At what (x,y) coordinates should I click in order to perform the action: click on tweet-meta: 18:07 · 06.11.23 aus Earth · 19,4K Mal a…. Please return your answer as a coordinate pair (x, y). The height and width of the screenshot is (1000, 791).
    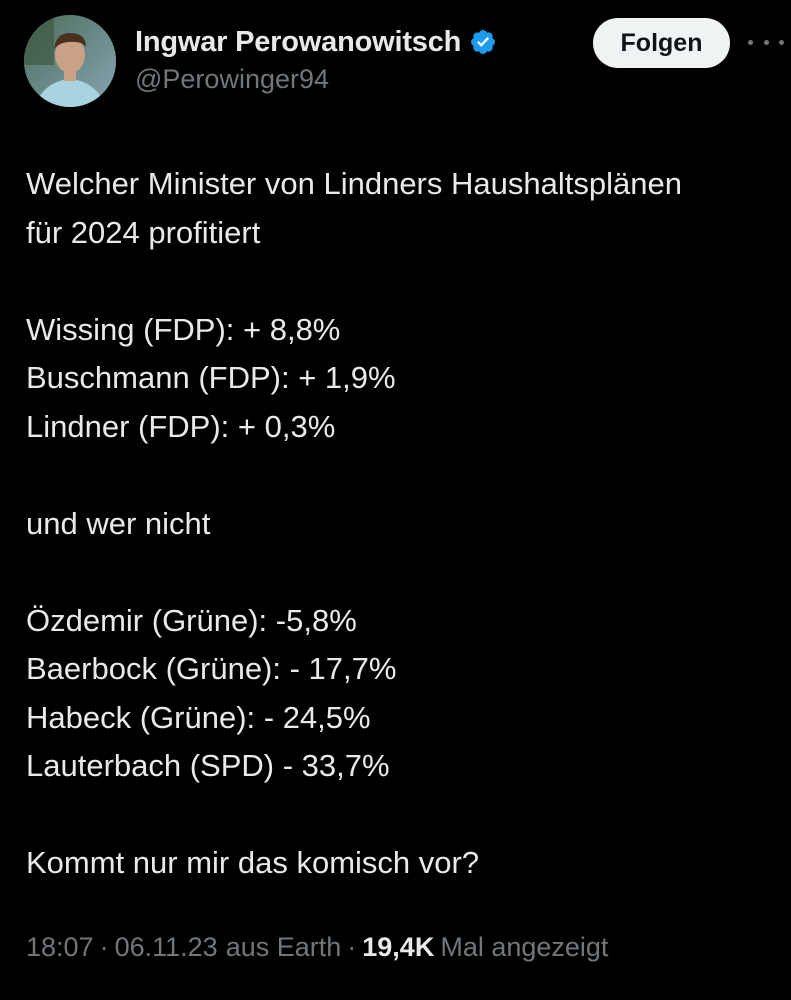
    Looking at the image, I should click on (317, 947).